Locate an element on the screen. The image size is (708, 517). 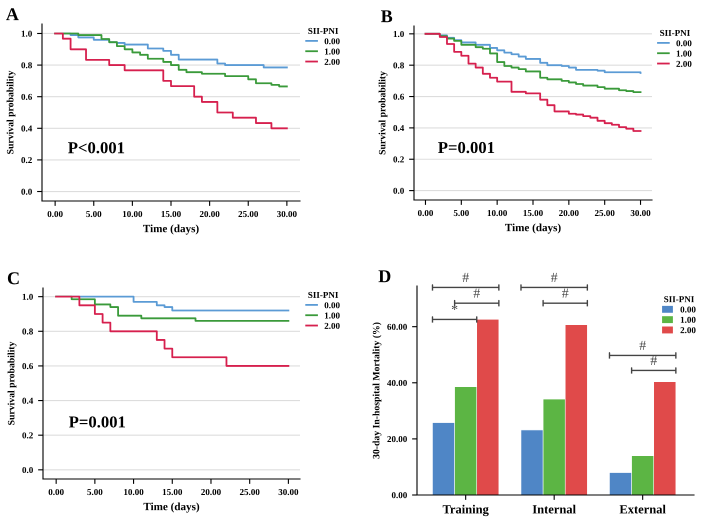
y-axis-title: 30-day In-hospital Mortality (%) is located at coordinates (377, 390).